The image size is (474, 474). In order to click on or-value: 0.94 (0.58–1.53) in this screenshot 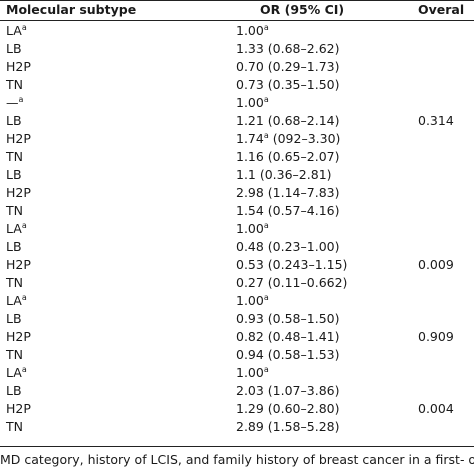, I will do `click(288, 354)`.